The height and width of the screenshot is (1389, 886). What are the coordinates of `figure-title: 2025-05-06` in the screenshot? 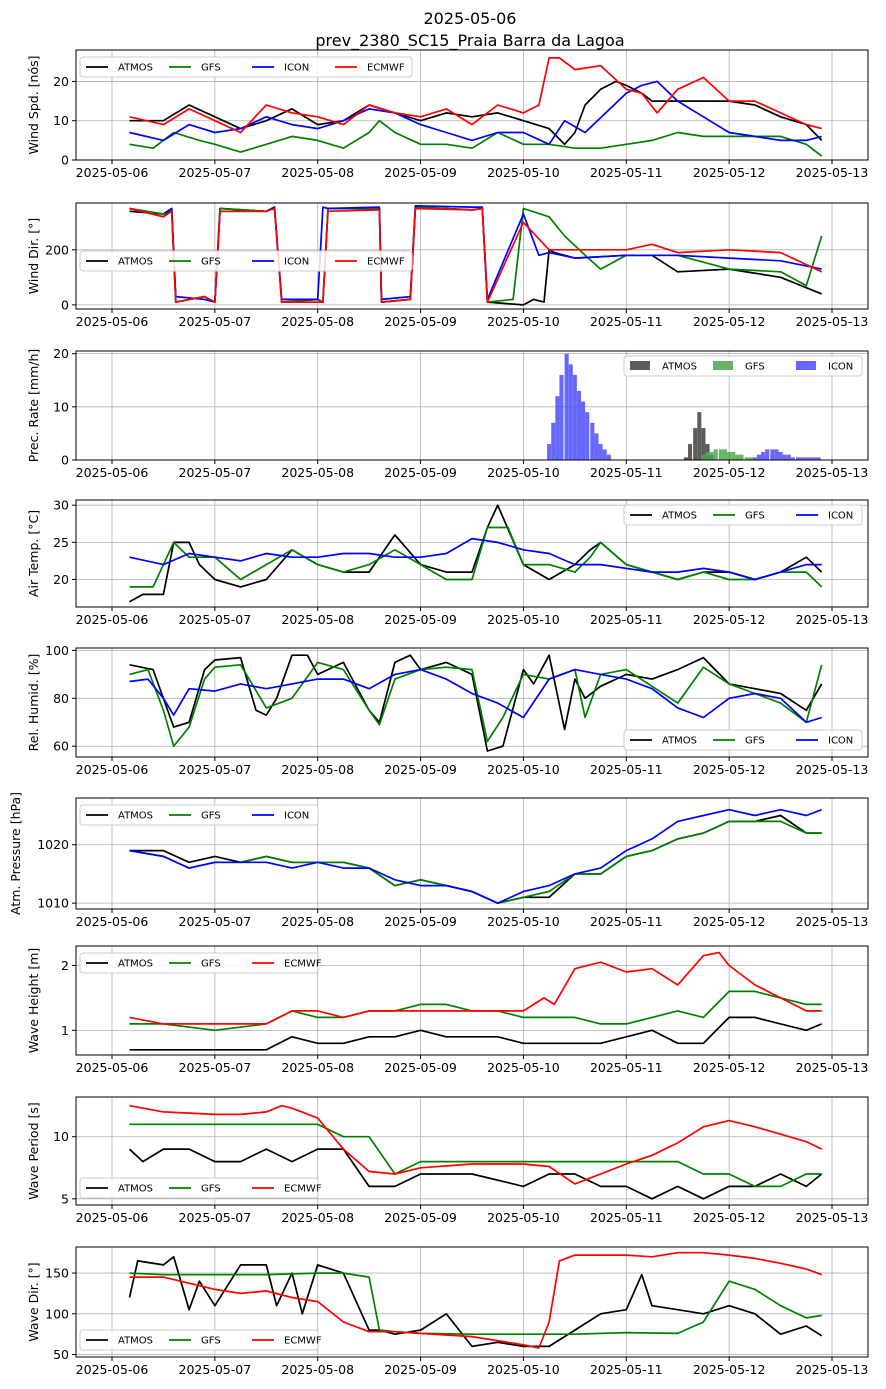 It's located at (470, 18).